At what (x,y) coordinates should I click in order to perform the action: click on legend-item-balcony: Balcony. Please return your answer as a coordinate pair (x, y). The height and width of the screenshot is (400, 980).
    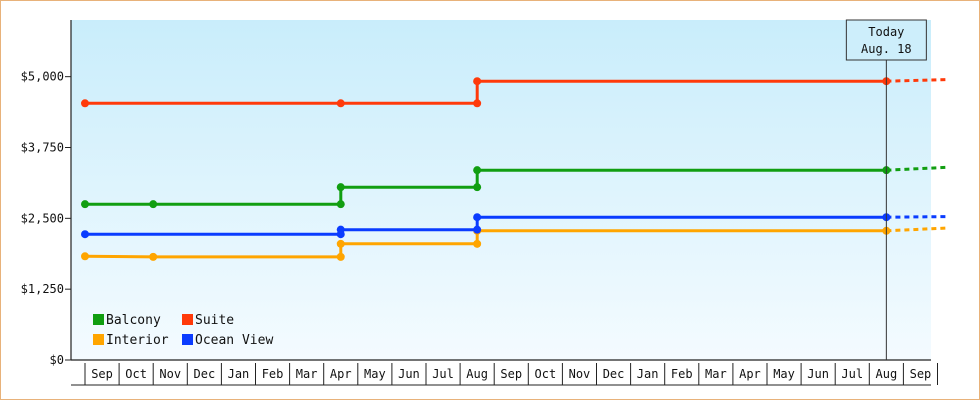
    Looking at the image, I should click on (127, 320).